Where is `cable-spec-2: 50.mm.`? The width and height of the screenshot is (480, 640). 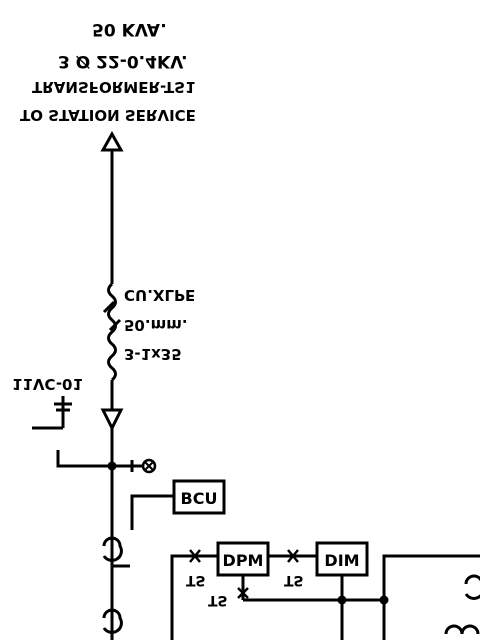 cable-spec-2: 50.mm. is located at coordinates (156, 325).